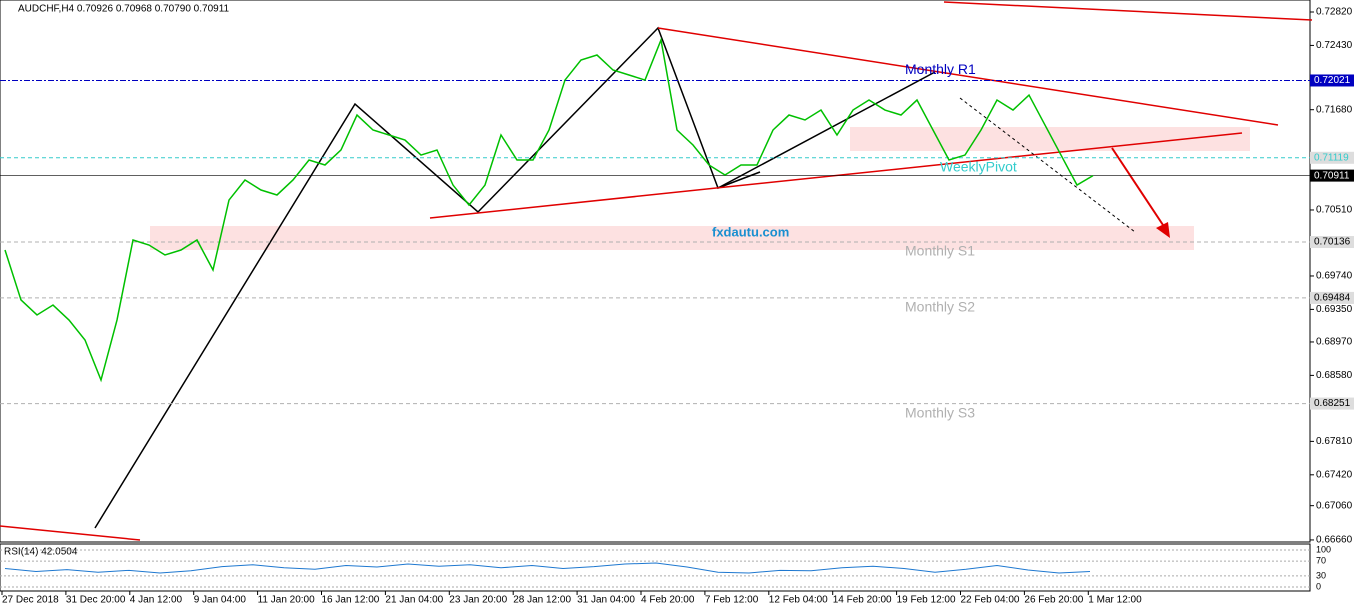 This screenshot has height=614, width=1354. What do you see at coordinates (156, 600) in the screenshot?
I see `x-tick-label: 4 Jan 12:00` at bounding box center [156, 600].